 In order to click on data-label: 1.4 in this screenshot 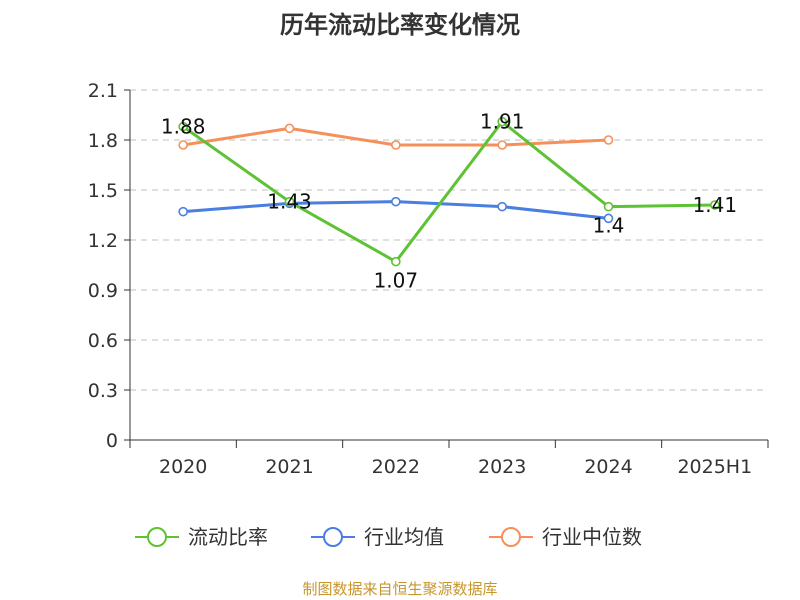, I will do `click(609, 226)`.